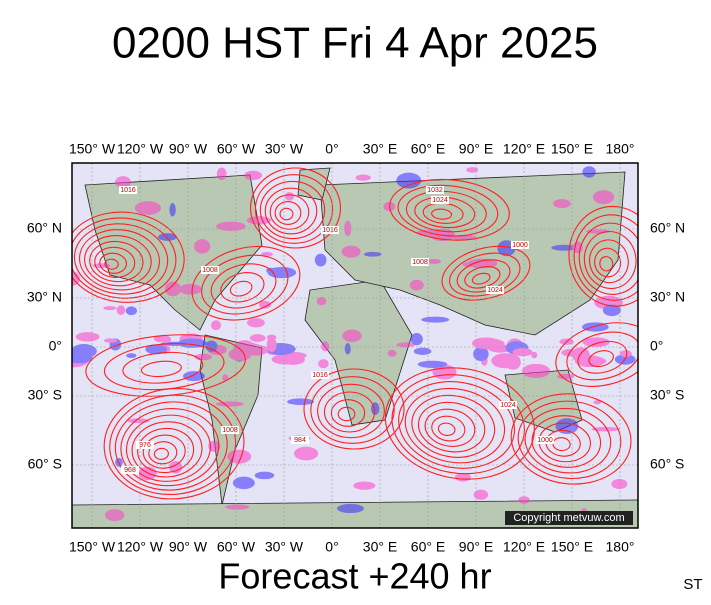  Describe the element at coordinates (284, 547) in the screenshot. I see `lon-label-bottom: 30° W` at that location.